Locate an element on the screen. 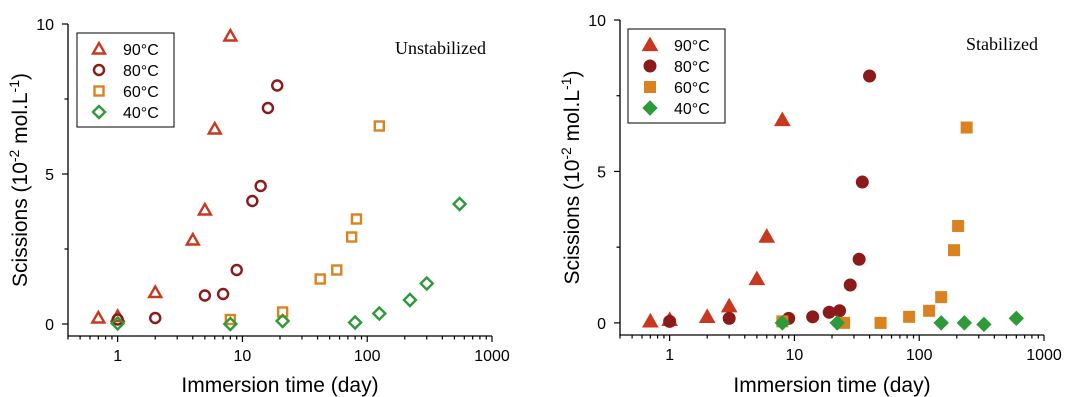 The width and height of the screenshot is (1070, 397). series-90C is located at coordinates (716, 219).